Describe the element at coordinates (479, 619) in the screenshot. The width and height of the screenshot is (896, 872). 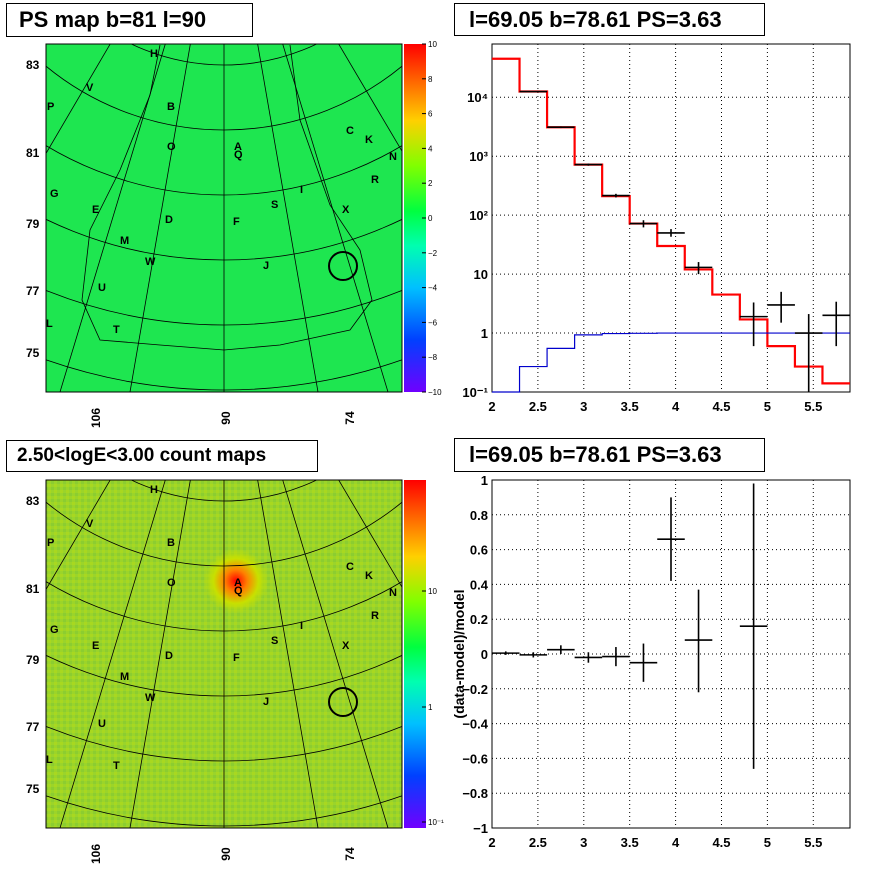
I see `y-tick-label: 0.2` at that location.